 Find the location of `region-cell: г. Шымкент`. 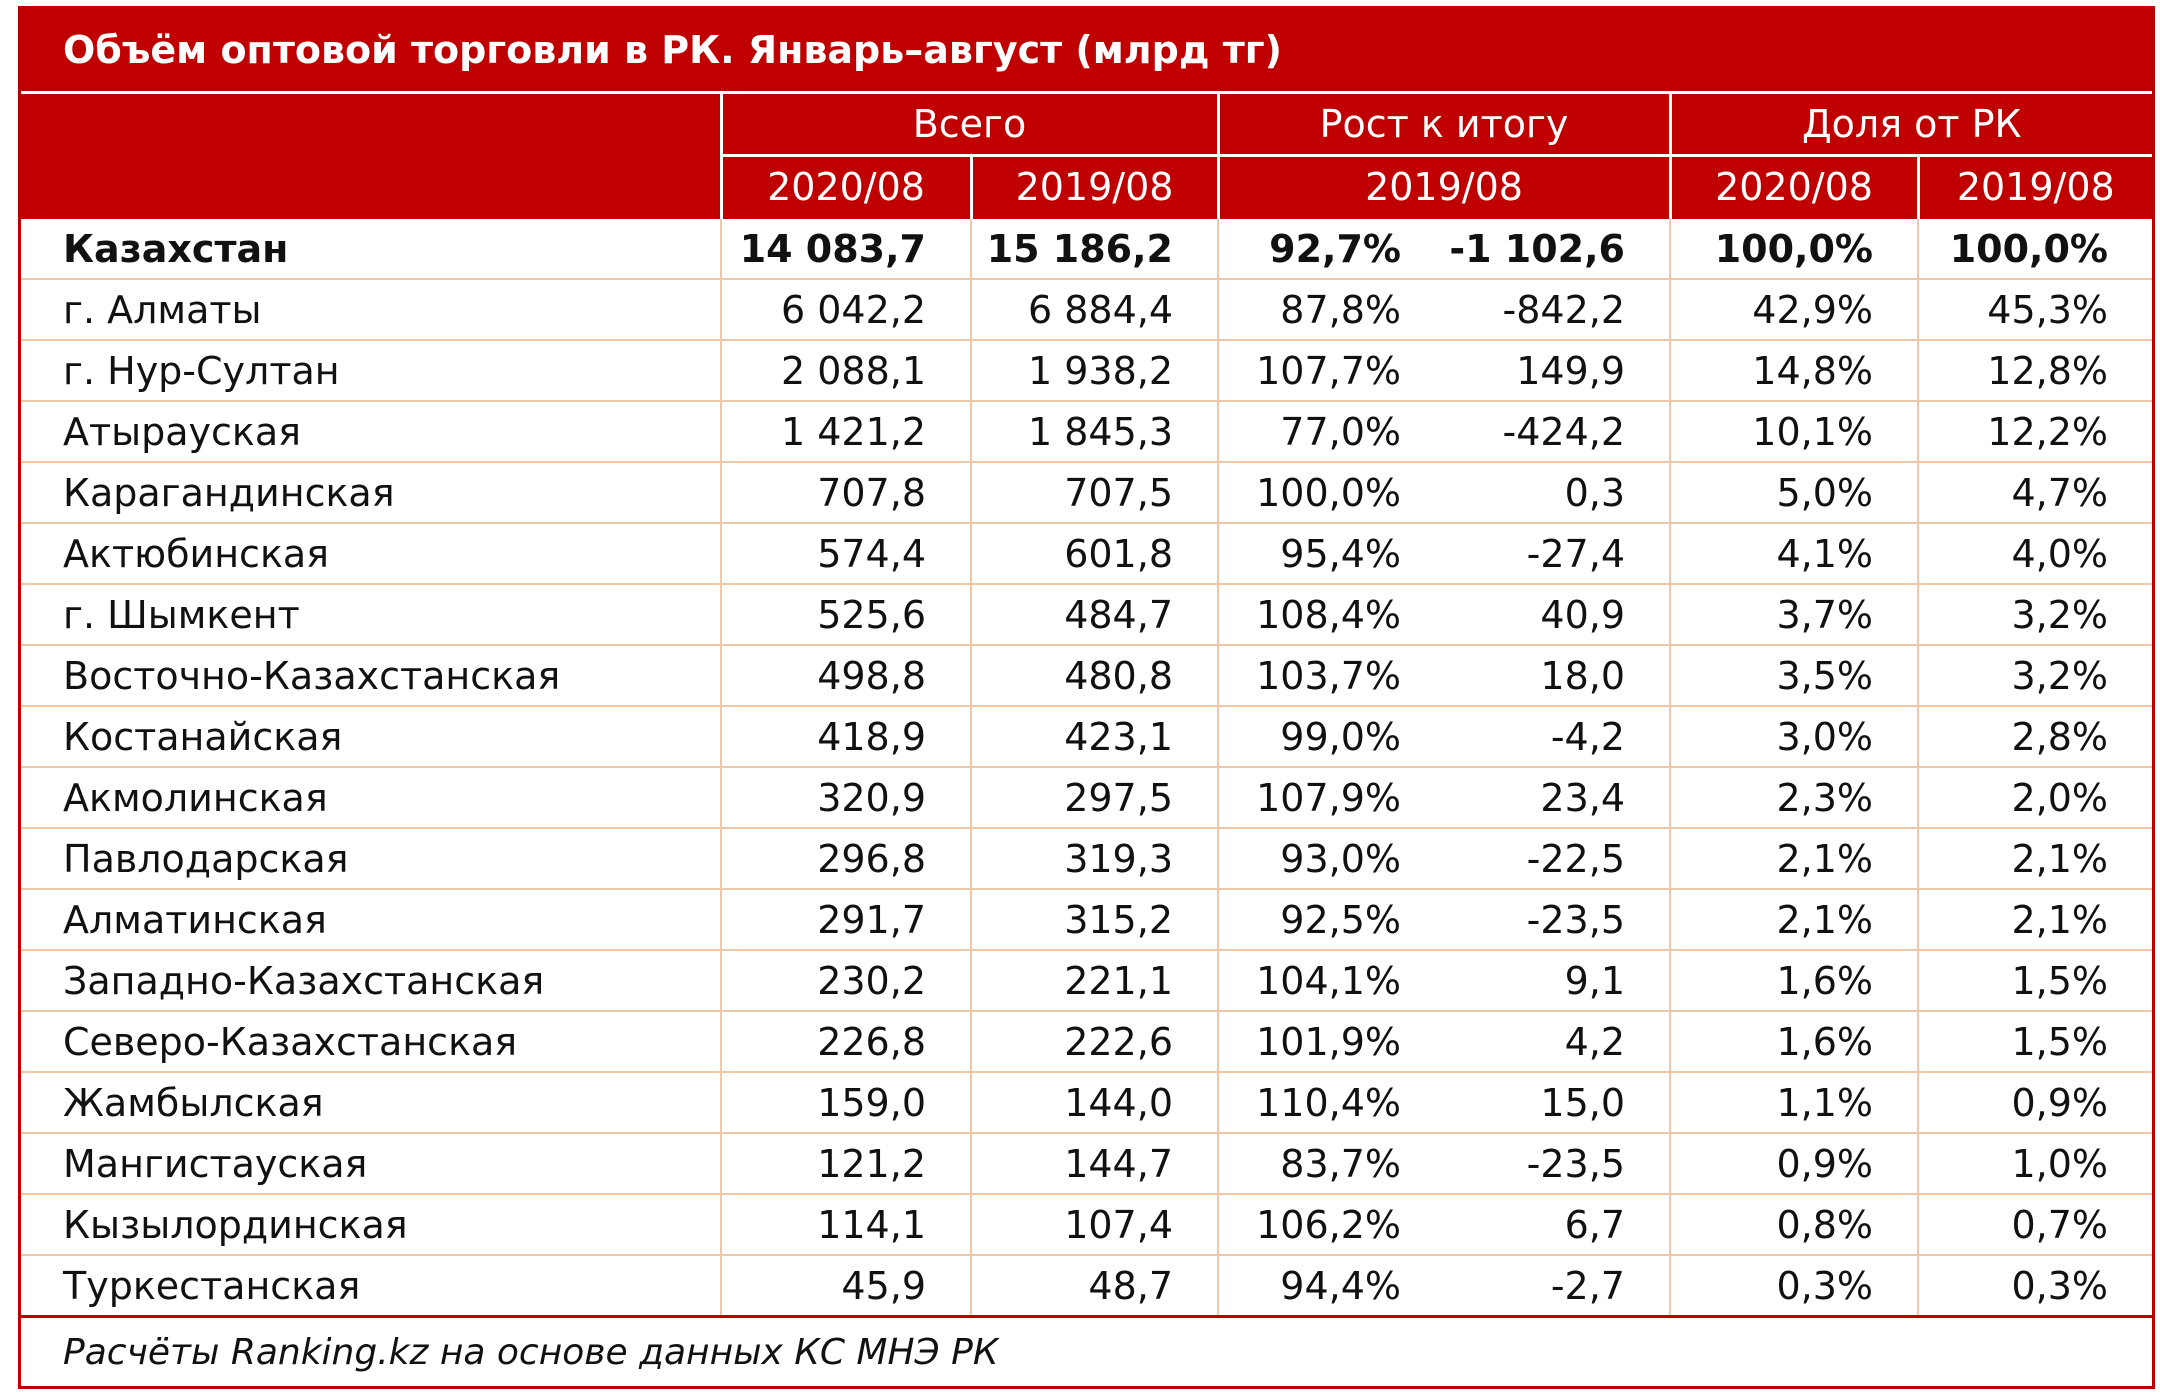

region-cell: г. Шымкент is located at coordinates (371, 615).